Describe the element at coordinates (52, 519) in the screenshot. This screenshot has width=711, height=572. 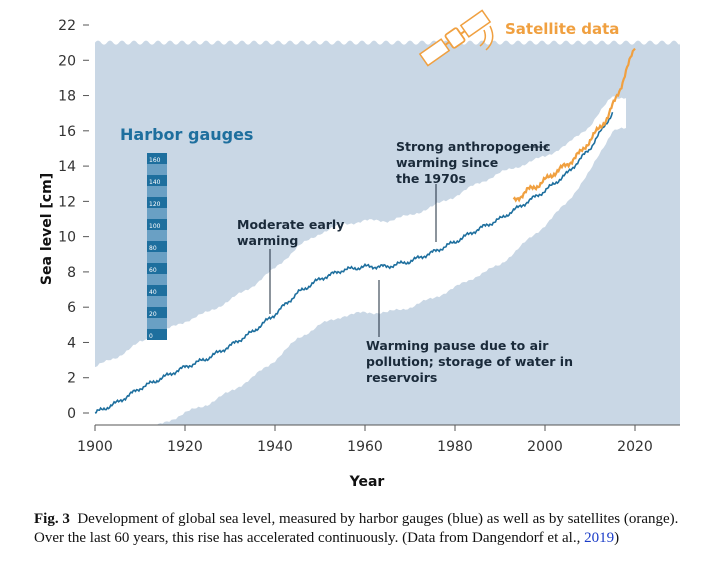
I see `caption-label: Fig. 3` at that location.